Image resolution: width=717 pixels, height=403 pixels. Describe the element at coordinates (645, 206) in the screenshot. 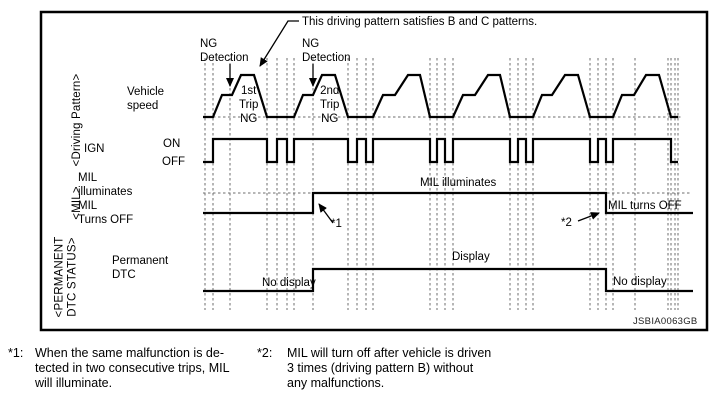

I see `mil-turns-off-note: MIL turns OFF` at that location.